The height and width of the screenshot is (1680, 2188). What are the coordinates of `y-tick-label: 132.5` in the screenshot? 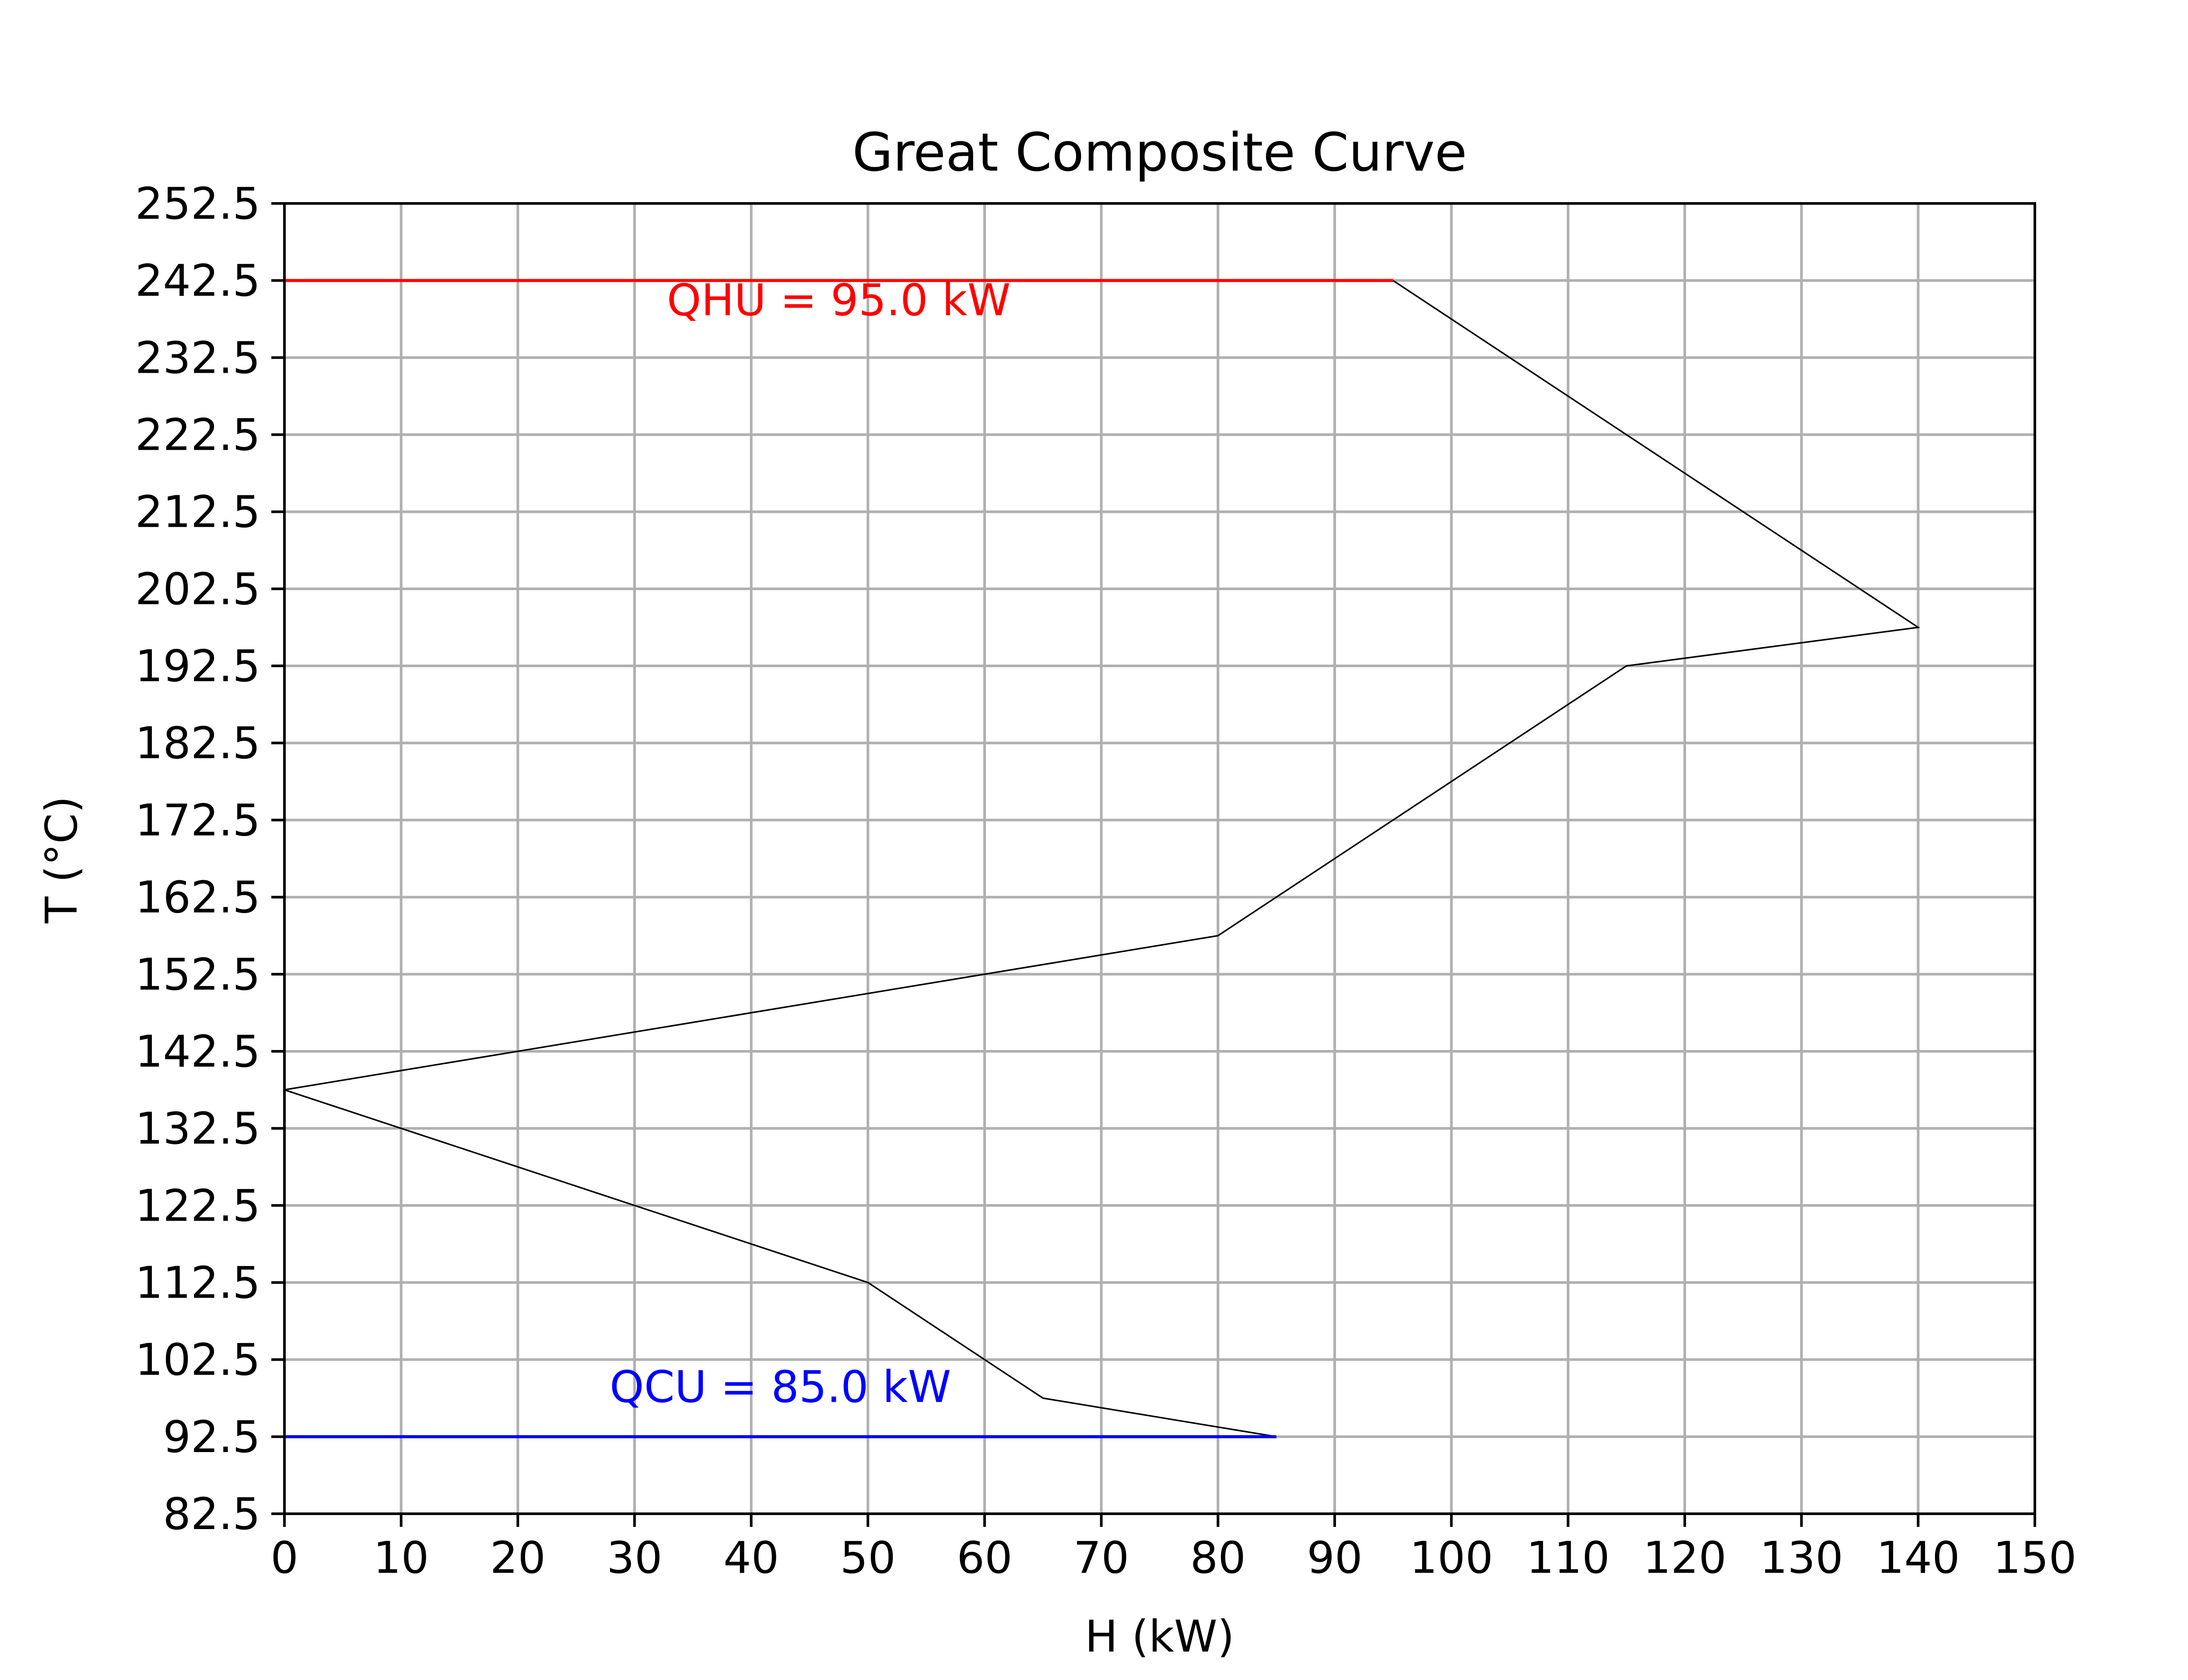 It's located at (197, 1128).